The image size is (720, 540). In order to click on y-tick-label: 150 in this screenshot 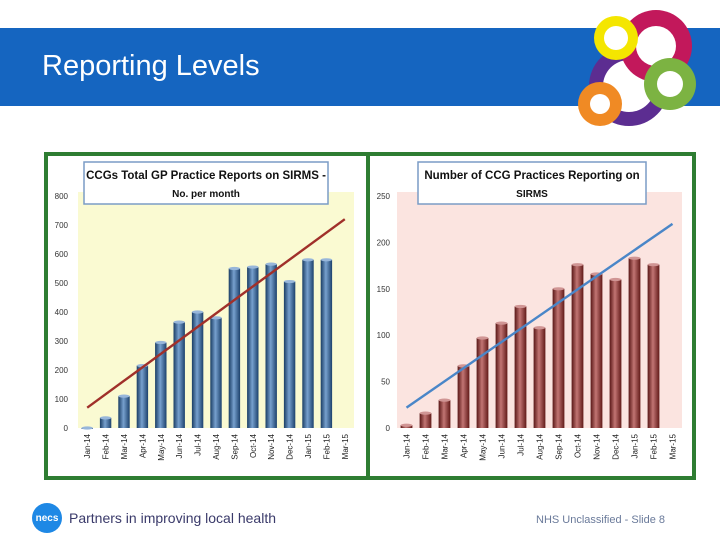, I will do `click(384, 289)`.